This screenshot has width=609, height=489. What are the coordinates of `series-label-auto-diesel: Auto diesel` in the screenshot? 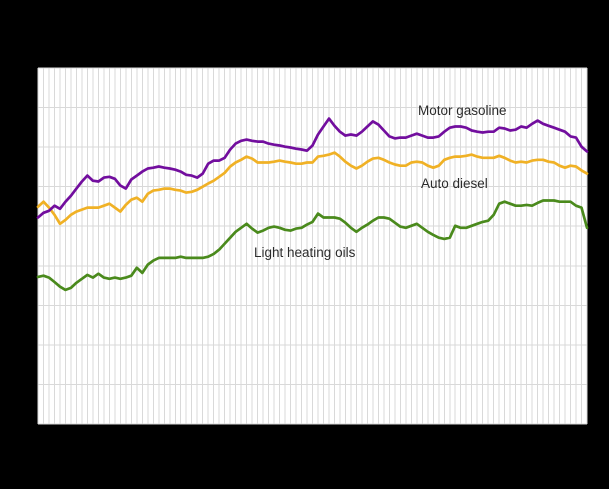 It's located at (454, 183).